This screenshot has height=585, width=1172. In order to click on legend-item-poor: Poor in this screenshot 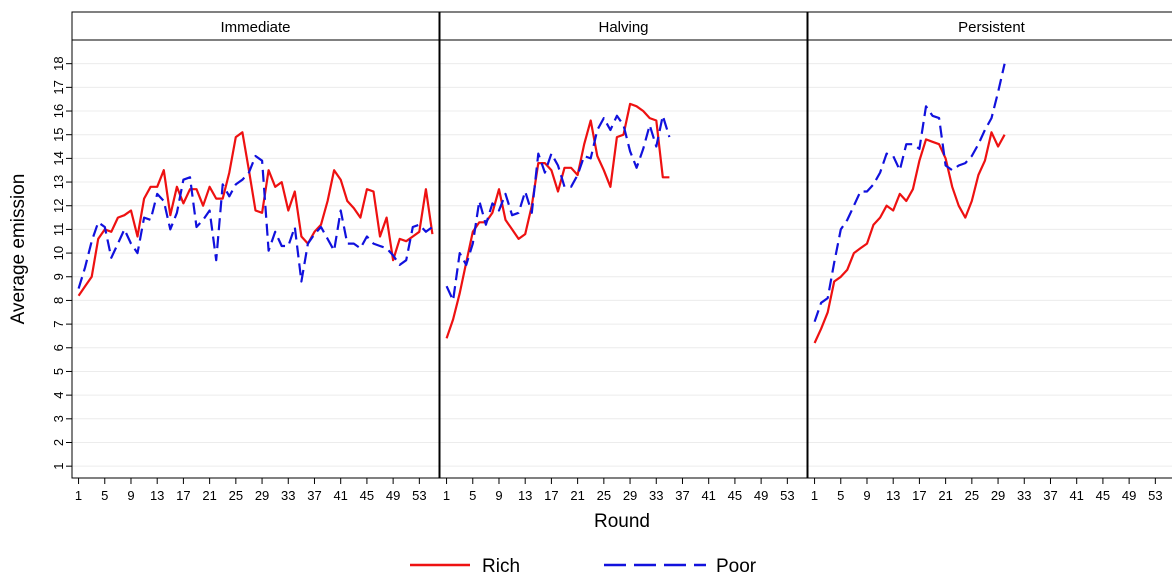, I will do `click(680, 566)`.